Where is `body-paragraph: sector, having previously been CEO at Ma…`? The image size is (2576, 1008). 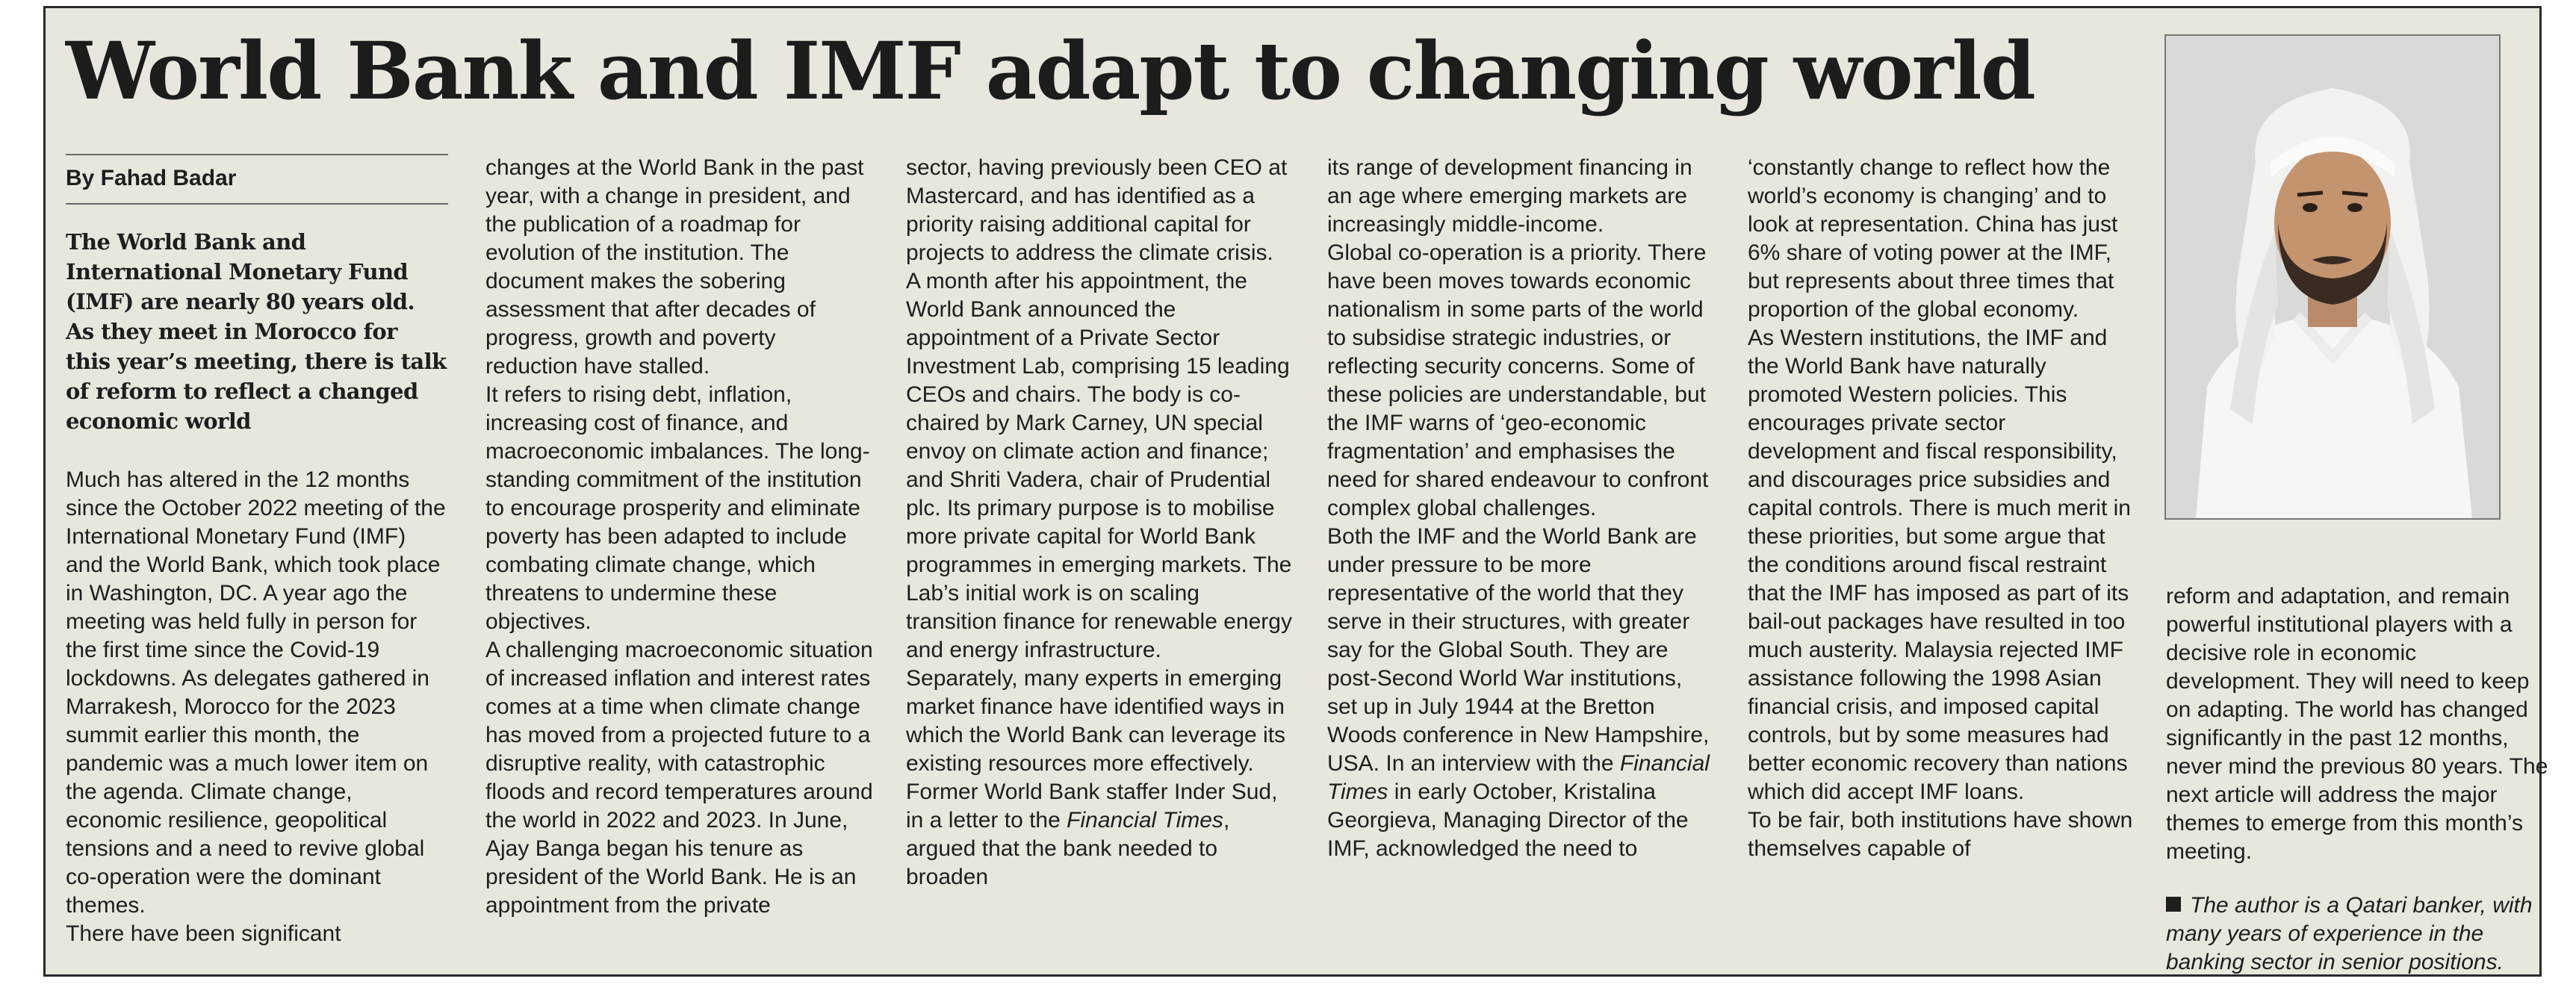
body-paragraph: sector, having previously been CEO at Ma… is located at coordinates (1097, 210).